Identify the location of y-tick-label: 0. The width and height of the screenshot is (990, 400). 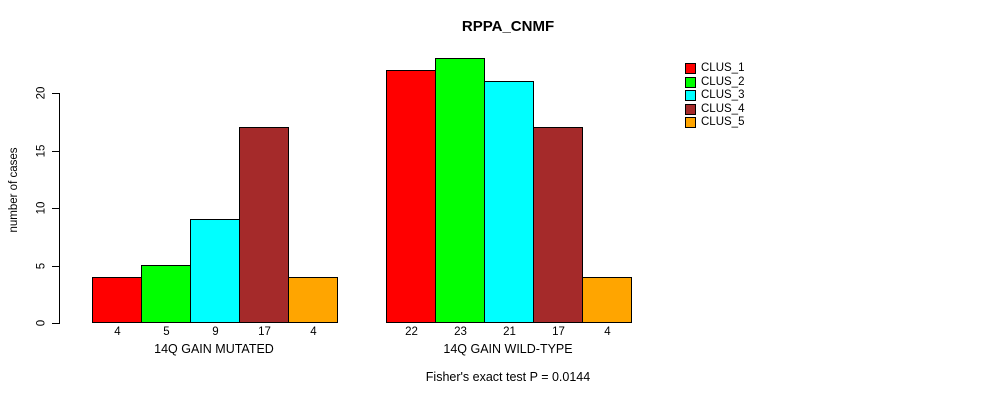
(41, 323).